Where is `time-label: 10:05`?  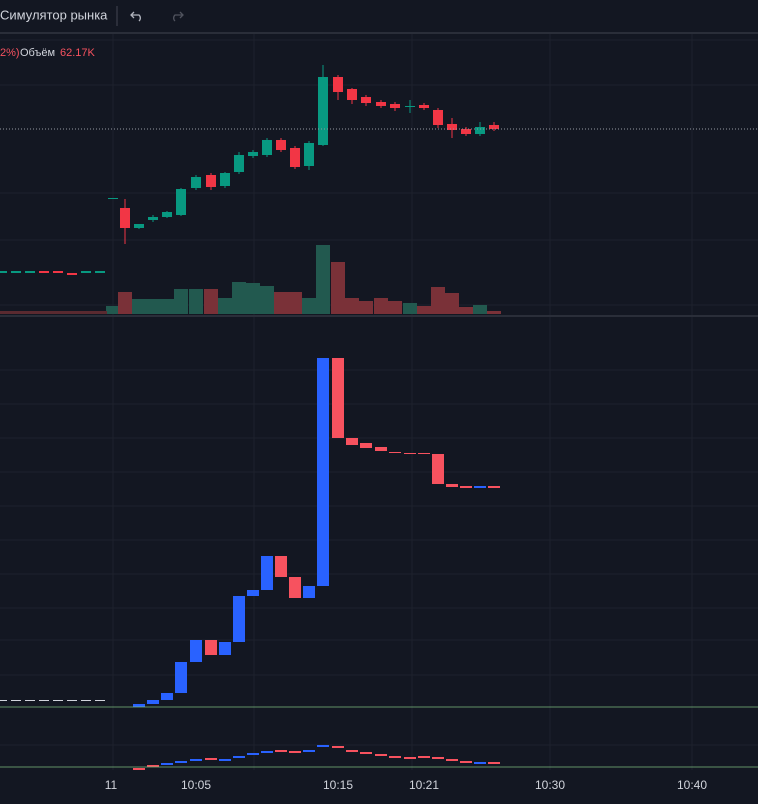
time-label: 10:05 is located at coordinates (196, 785).